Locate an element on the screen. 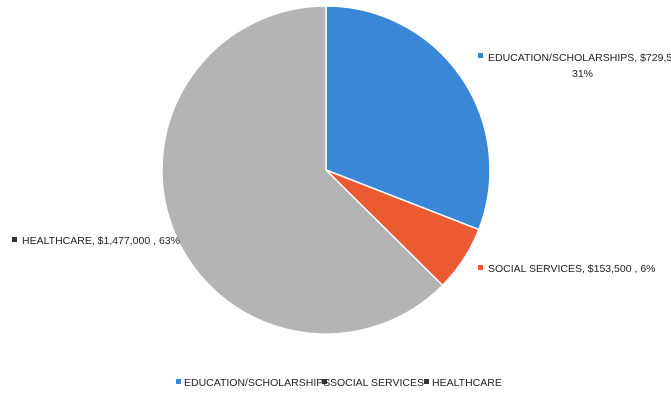 This screenshot has width=671, height=393. legend-marker-education is located at coordinates (178, 381).